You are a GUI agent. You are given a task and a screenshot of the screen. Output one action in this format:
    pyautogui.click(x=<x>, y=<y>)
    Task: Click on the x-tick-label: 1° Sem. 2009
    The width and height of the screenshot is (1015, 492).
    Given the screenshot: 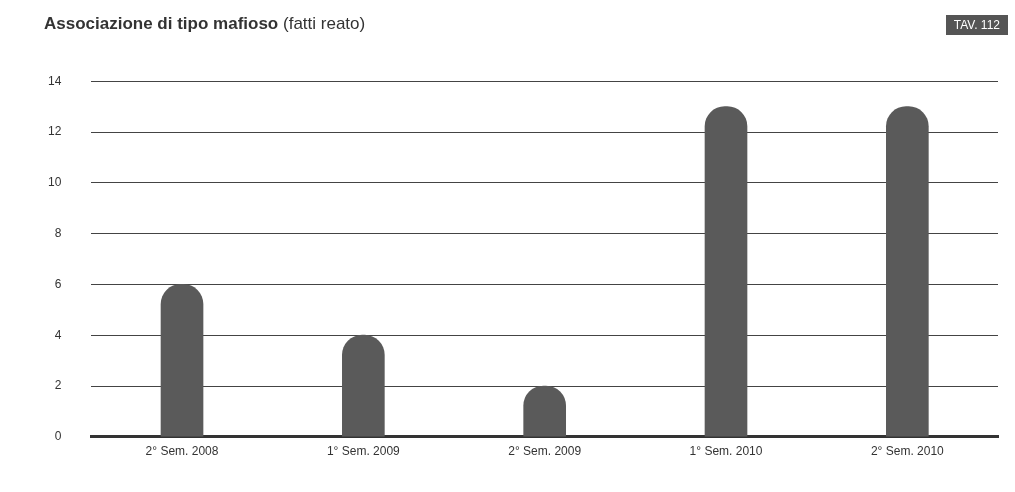 What is the action you would take?
    pyautogui.click(x=363, y=451)
    